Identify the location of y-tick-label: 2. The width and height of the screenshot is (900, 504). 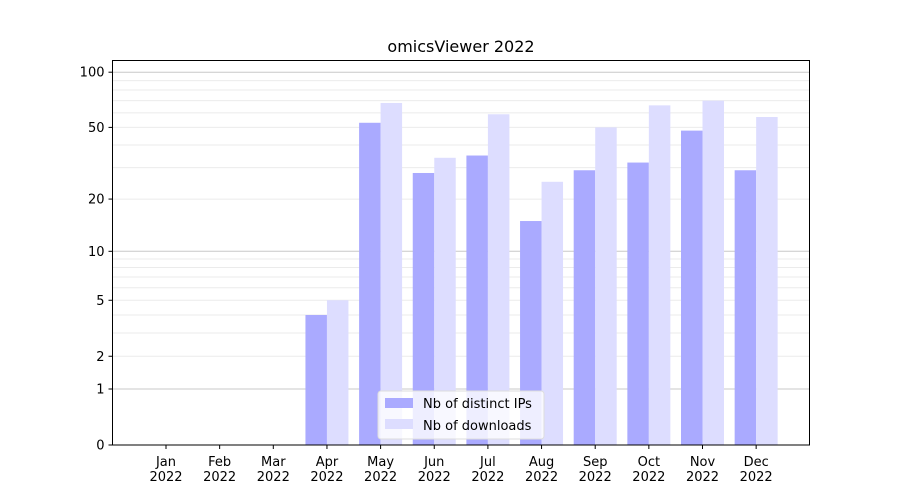
(100, 357).